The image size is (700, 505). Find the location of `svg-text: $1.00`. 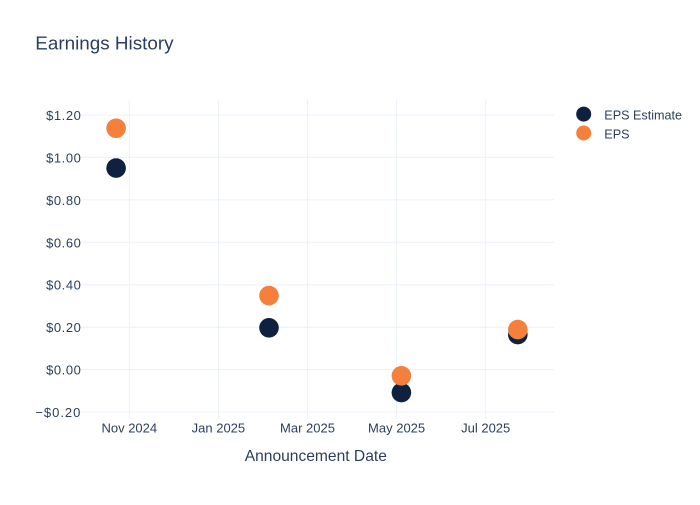

svg-text: $1.00 is located at coordinates (63, 157).